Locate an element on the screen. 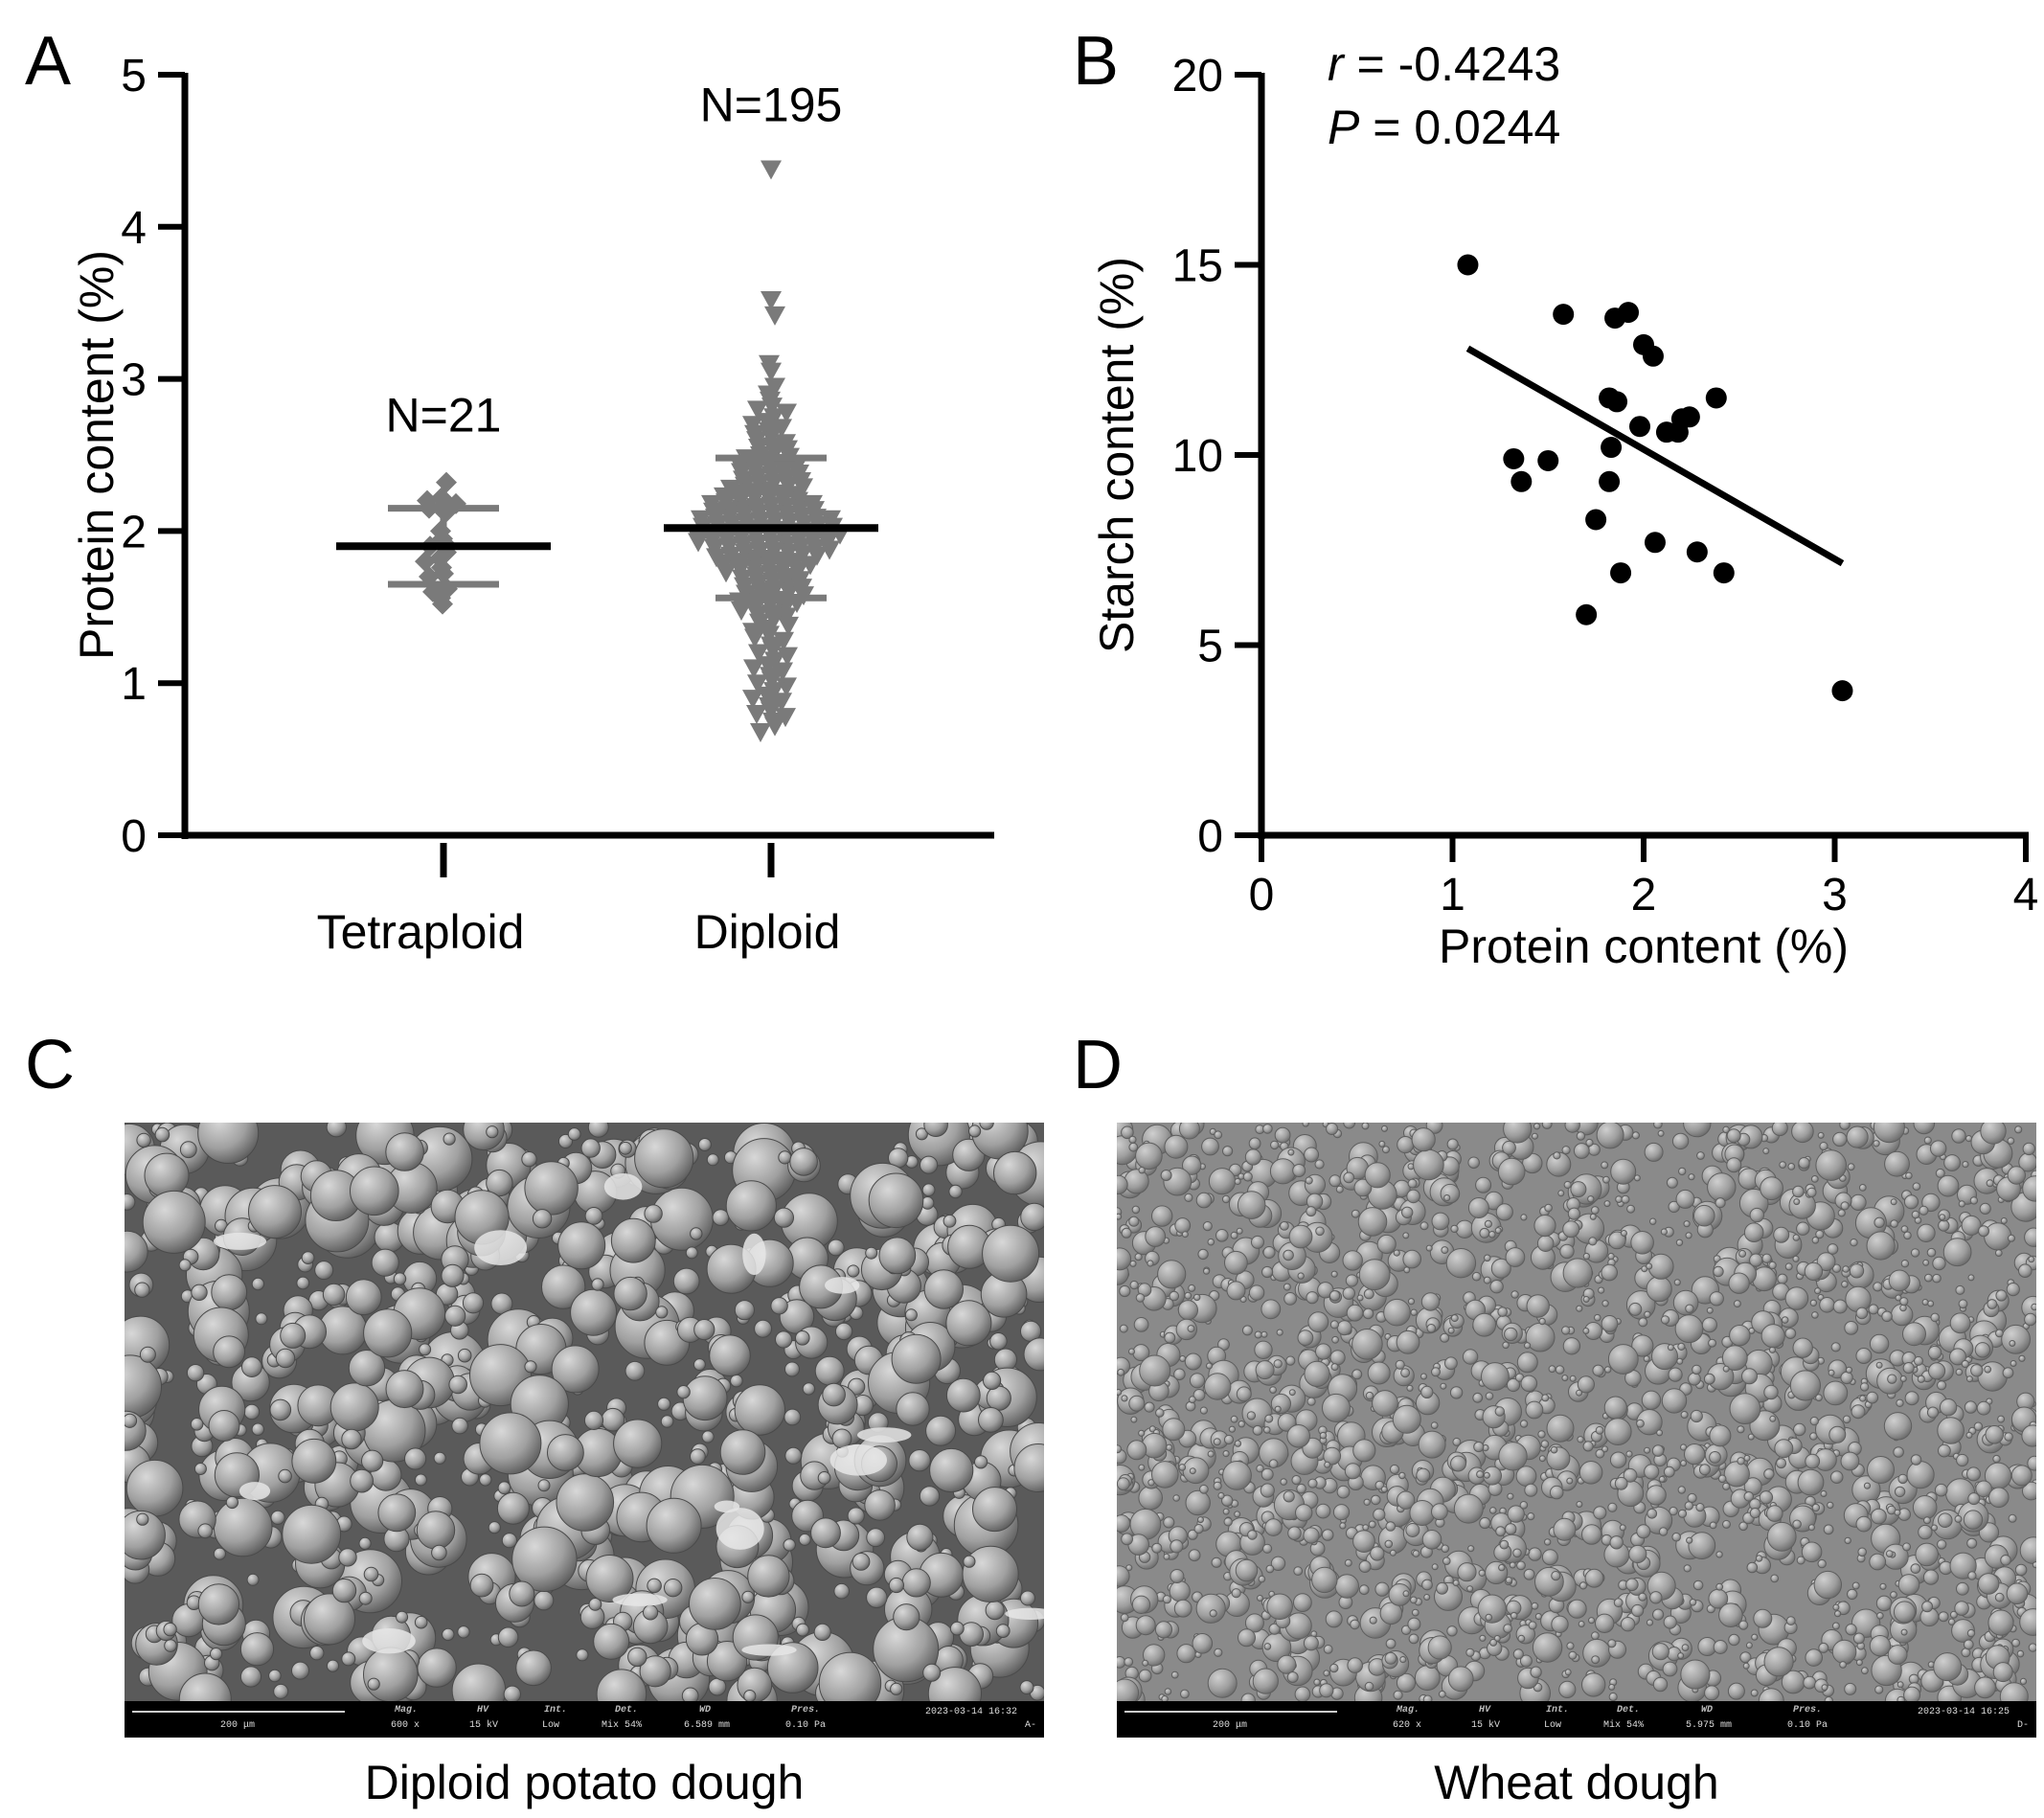 This screenshot has height=1818, width=2044. det-value: Mix 54% is located at coordinates (1624, 1725).